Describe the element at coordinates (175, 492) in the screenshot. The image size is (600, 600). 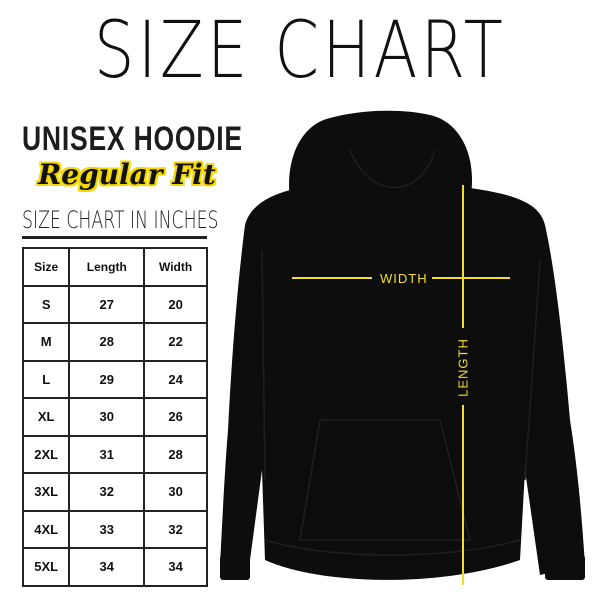
I see `cell-width: 30` at that location.